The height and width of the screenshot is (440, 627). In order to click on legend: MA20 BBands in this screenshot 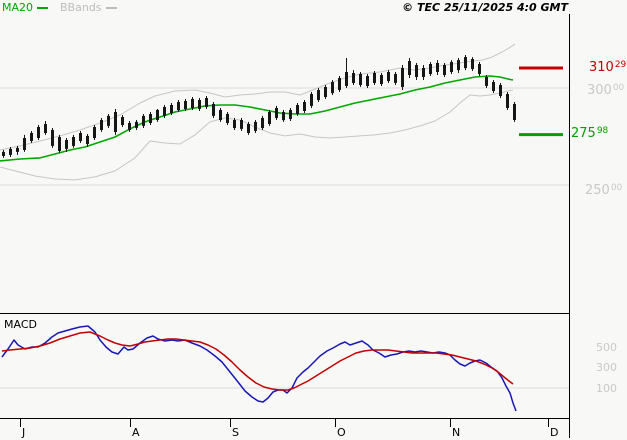, I will do `click(59, 7)`.